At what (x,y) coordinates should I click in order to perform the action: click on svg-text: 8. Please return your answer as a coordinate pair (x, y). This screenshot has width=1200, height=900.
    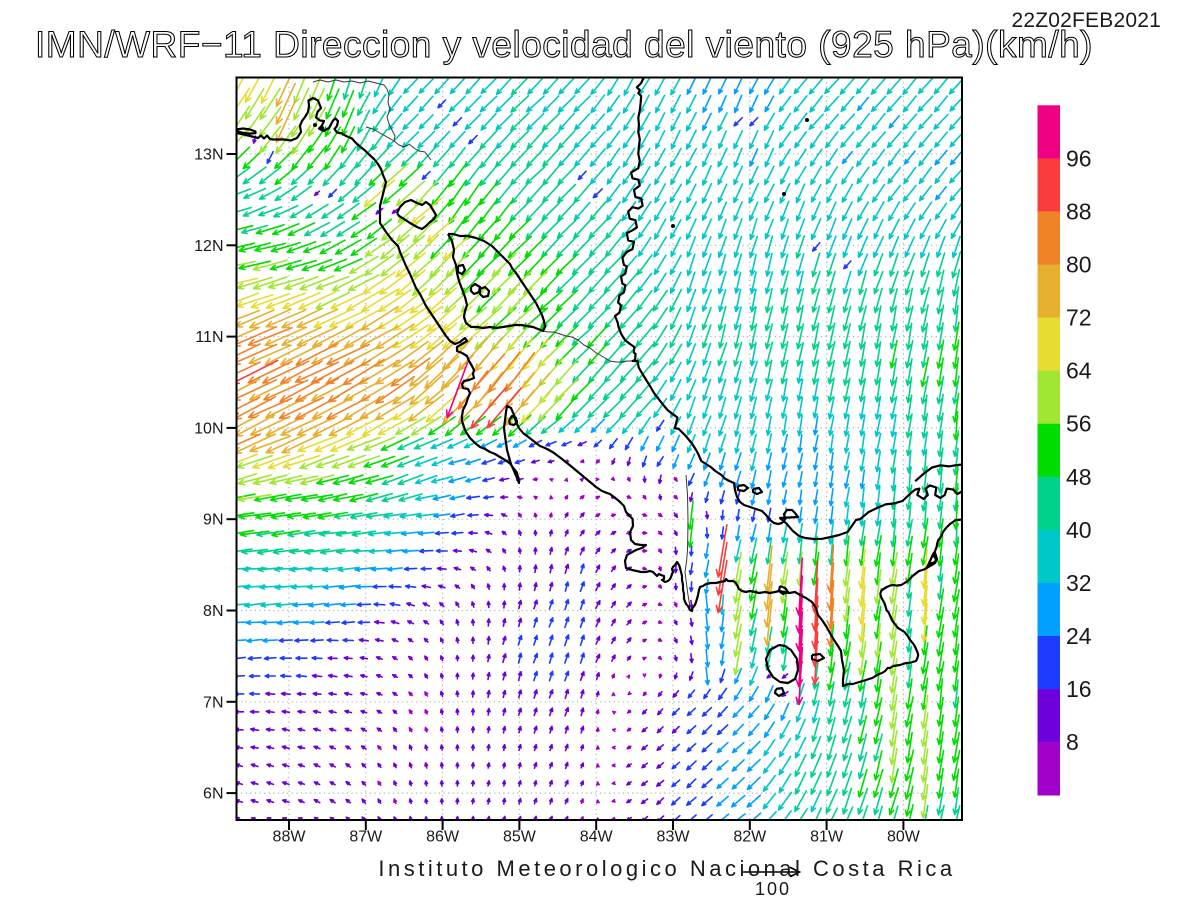
    Looking at the image, I should click on (1072, 742).